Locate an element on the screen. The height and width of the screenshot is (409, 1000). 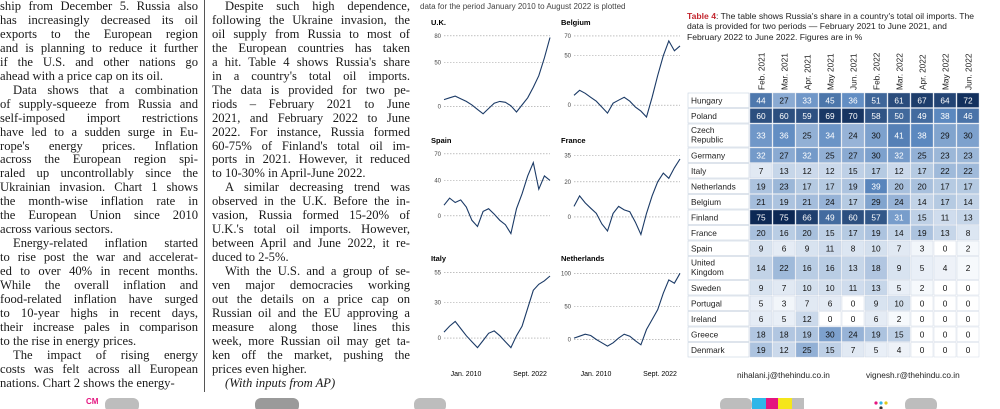
cell-value: 9 is located at coordinates (761, 288).